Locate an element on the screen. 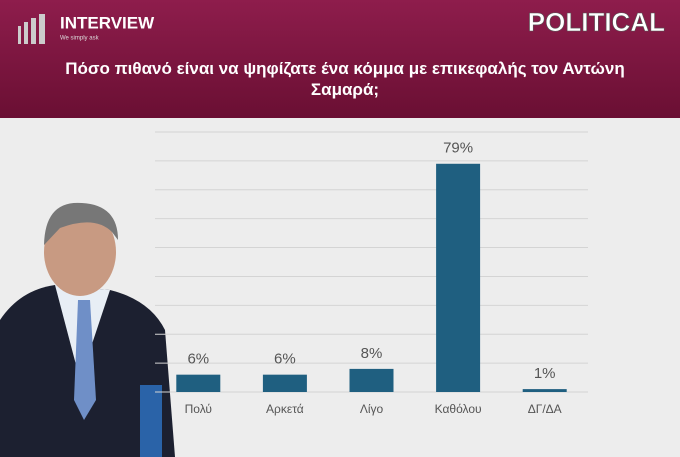  x-tick-label: ΔΓ/ΔΑ is located at coordinates (545, 409).